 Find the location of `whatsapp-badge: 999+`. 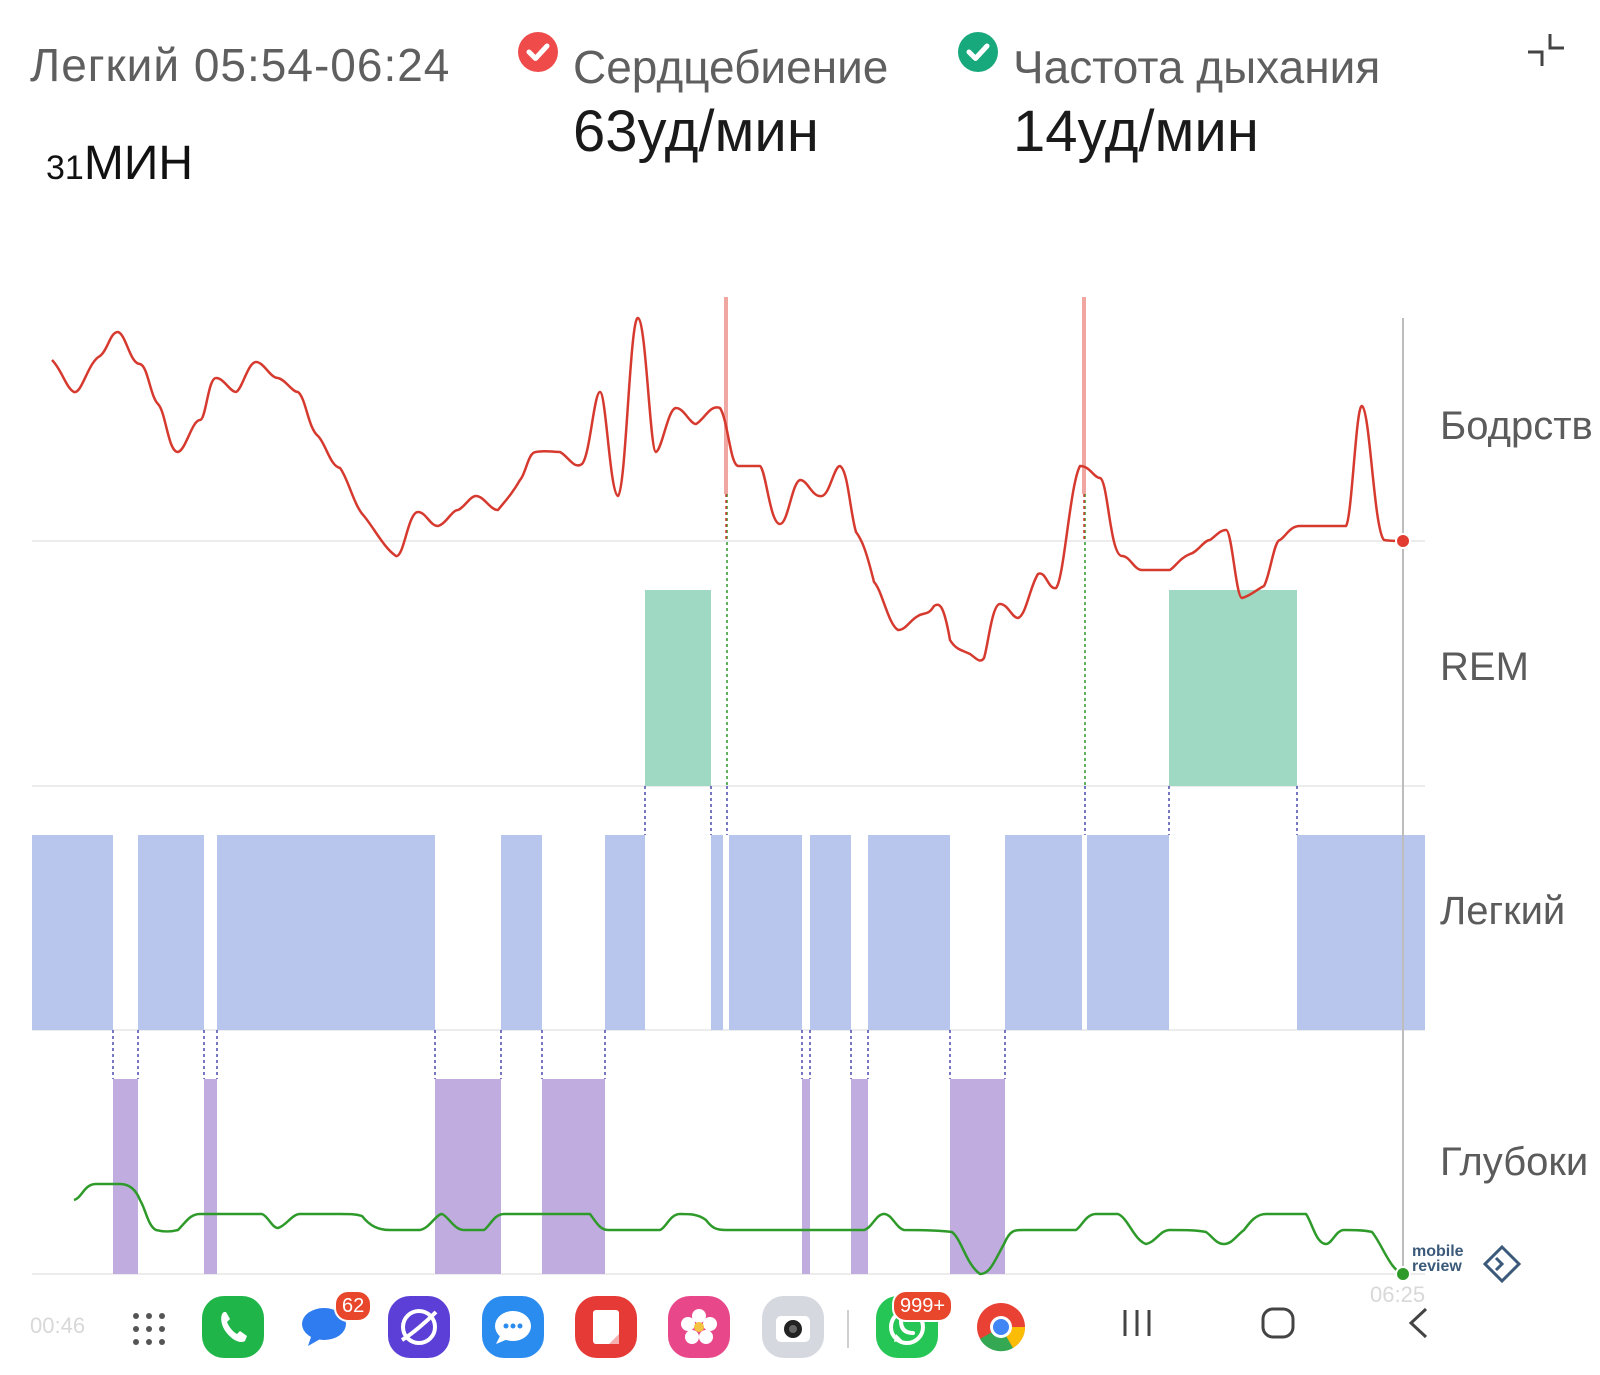

whatsapp-badge: 999+ is located at coordinates (923, 1306).